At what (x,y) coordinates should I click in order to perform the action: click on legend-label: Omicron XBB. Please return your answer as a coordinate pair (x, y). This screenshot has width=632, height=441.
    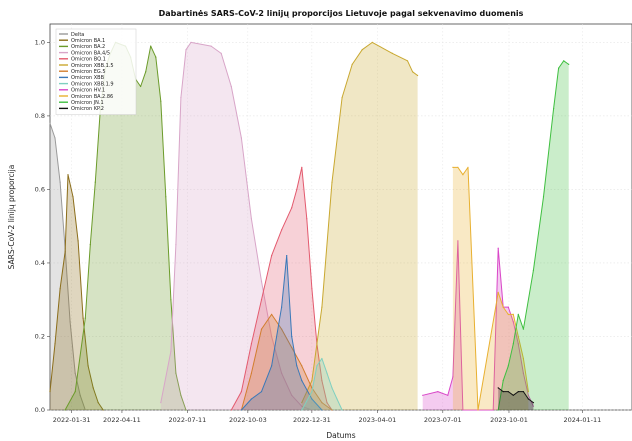
    Looking at the image, I should click on (88, 78).